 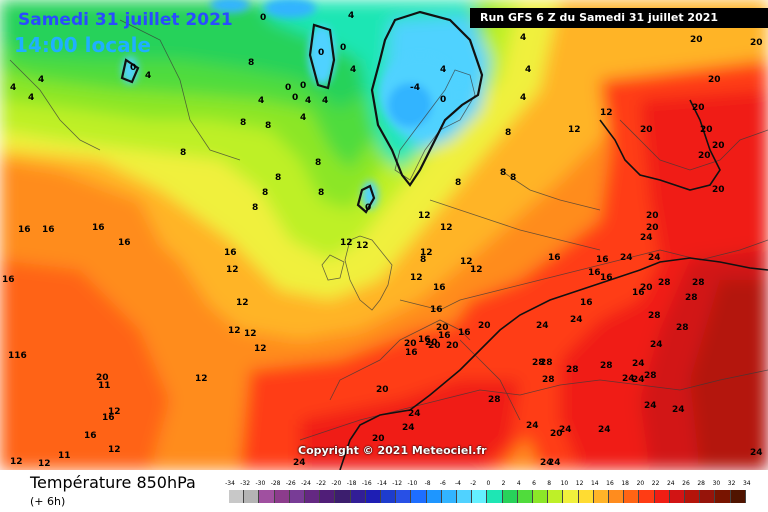 What do you see at coordinates (351, 483) in the screenshot?
I see `scale-tick-label: -18` at bounding box center [351, 483].